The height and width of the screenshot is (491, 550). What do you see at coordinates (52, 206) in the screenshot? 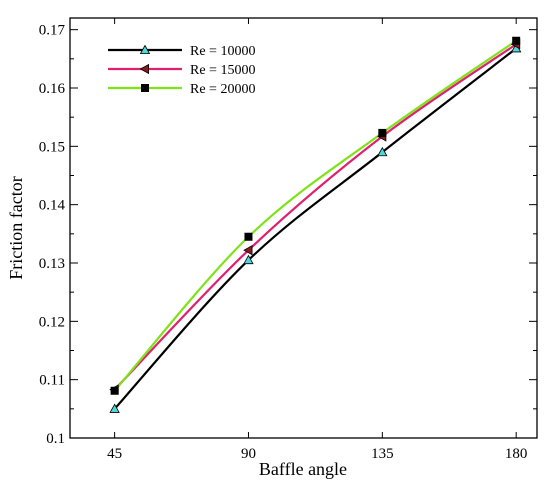
I see `y-tick-label: 0.14` at bounding box center [52, 206].